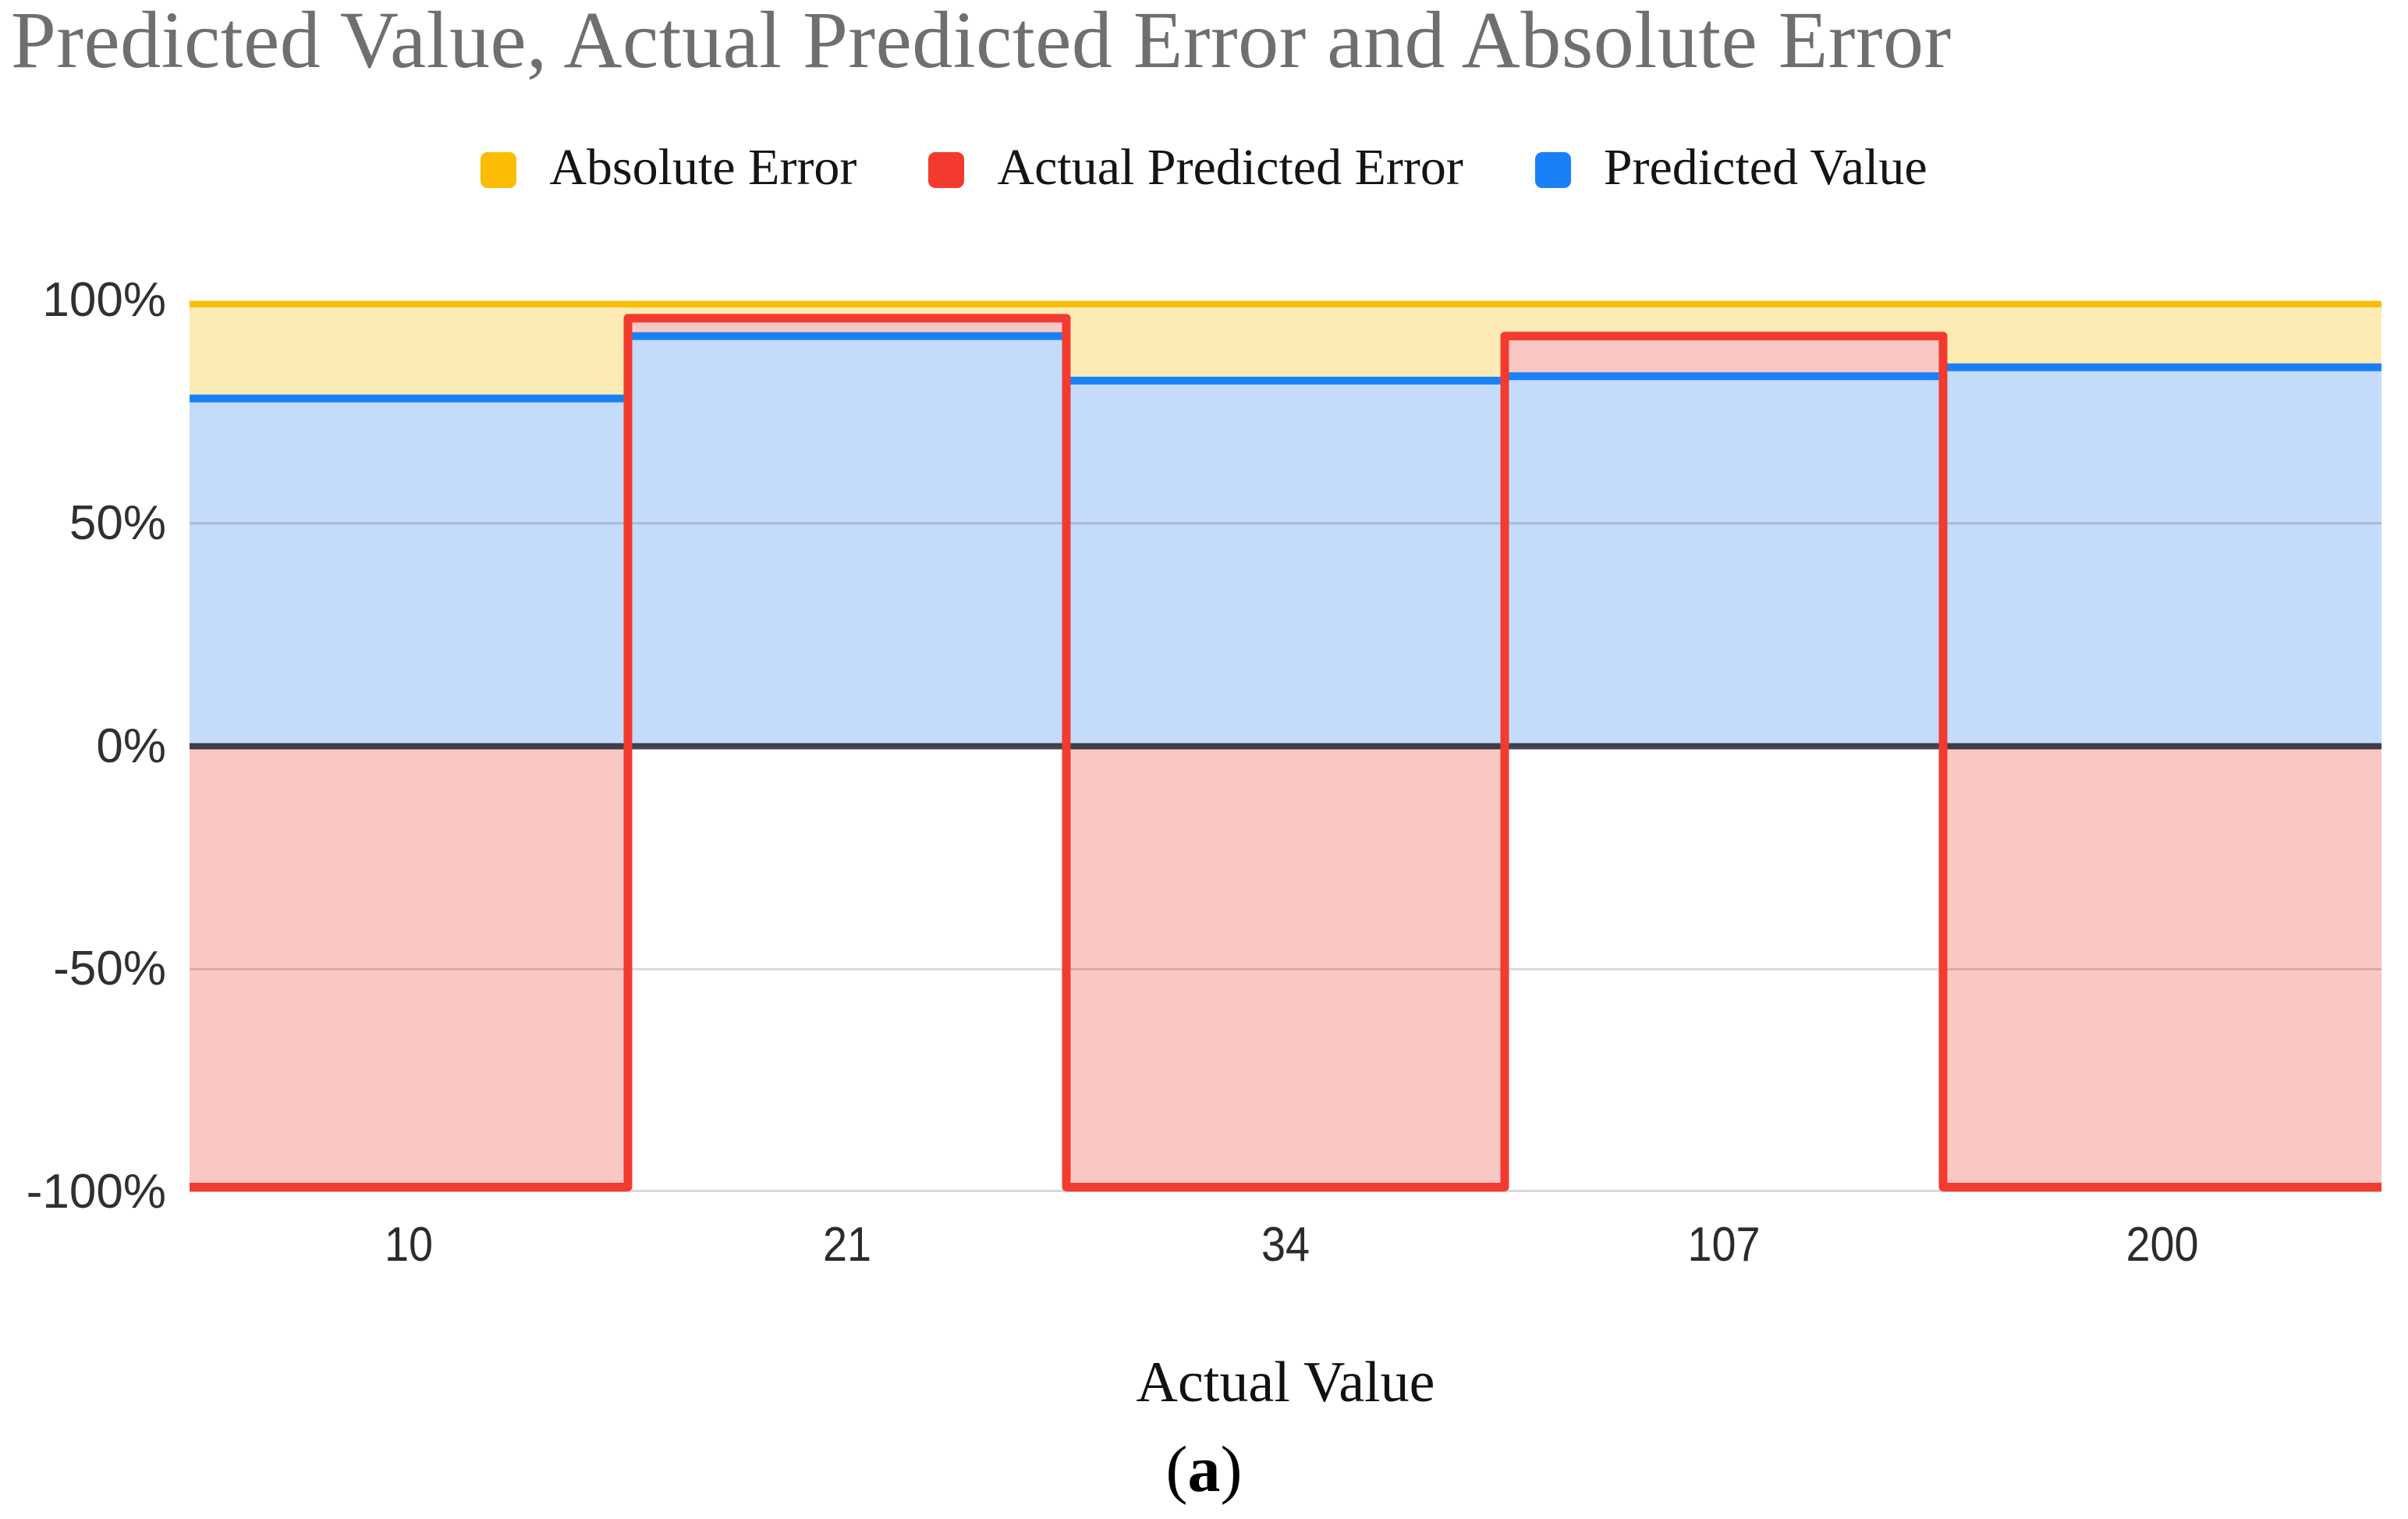 The height and width of the screenshot is (1519, 2408). I want to click on caption-open-paren: (, so click(1177, 1469).